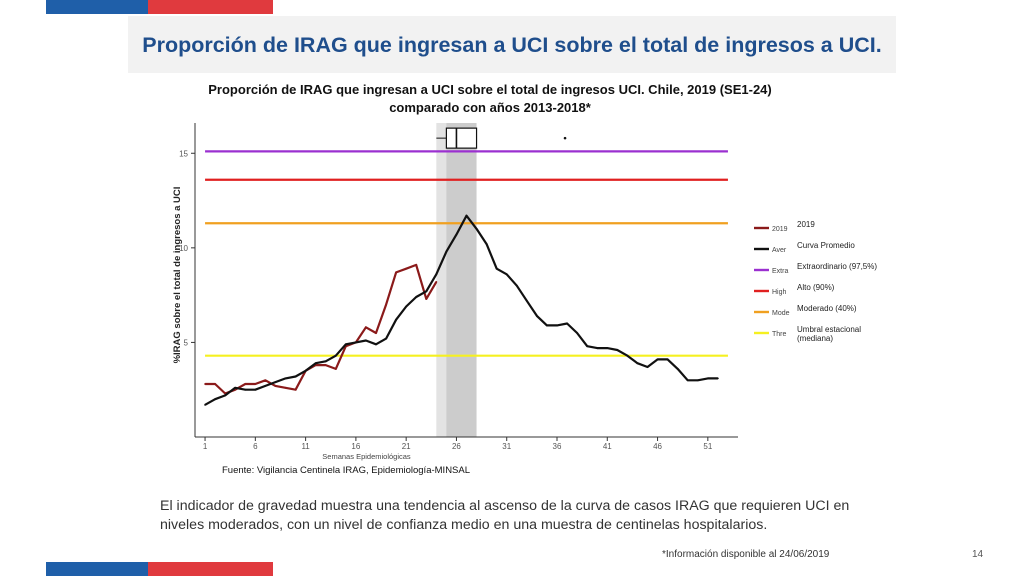  What do you see at coordinates (506, 446) in the screenshot?
I see `x-tick-label: 31` at bounding box center [506, 446].